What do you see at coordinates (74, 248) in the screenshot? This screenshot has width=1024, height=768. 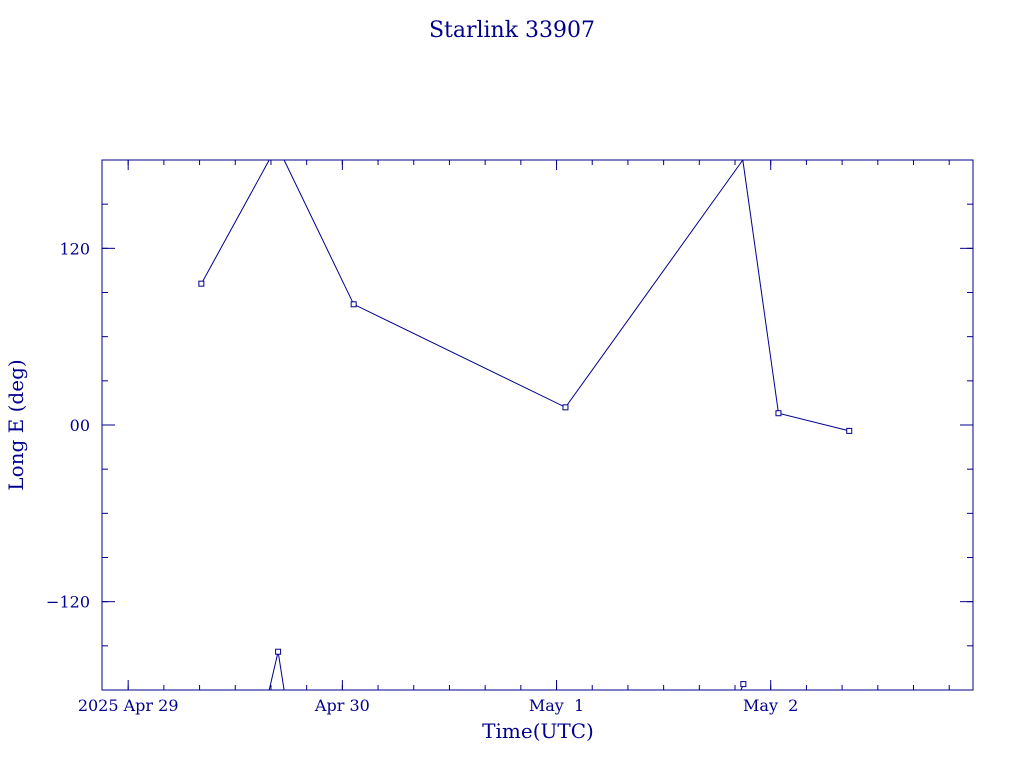 I see `y-tick-label: 120` at bounding box center [74, 248].